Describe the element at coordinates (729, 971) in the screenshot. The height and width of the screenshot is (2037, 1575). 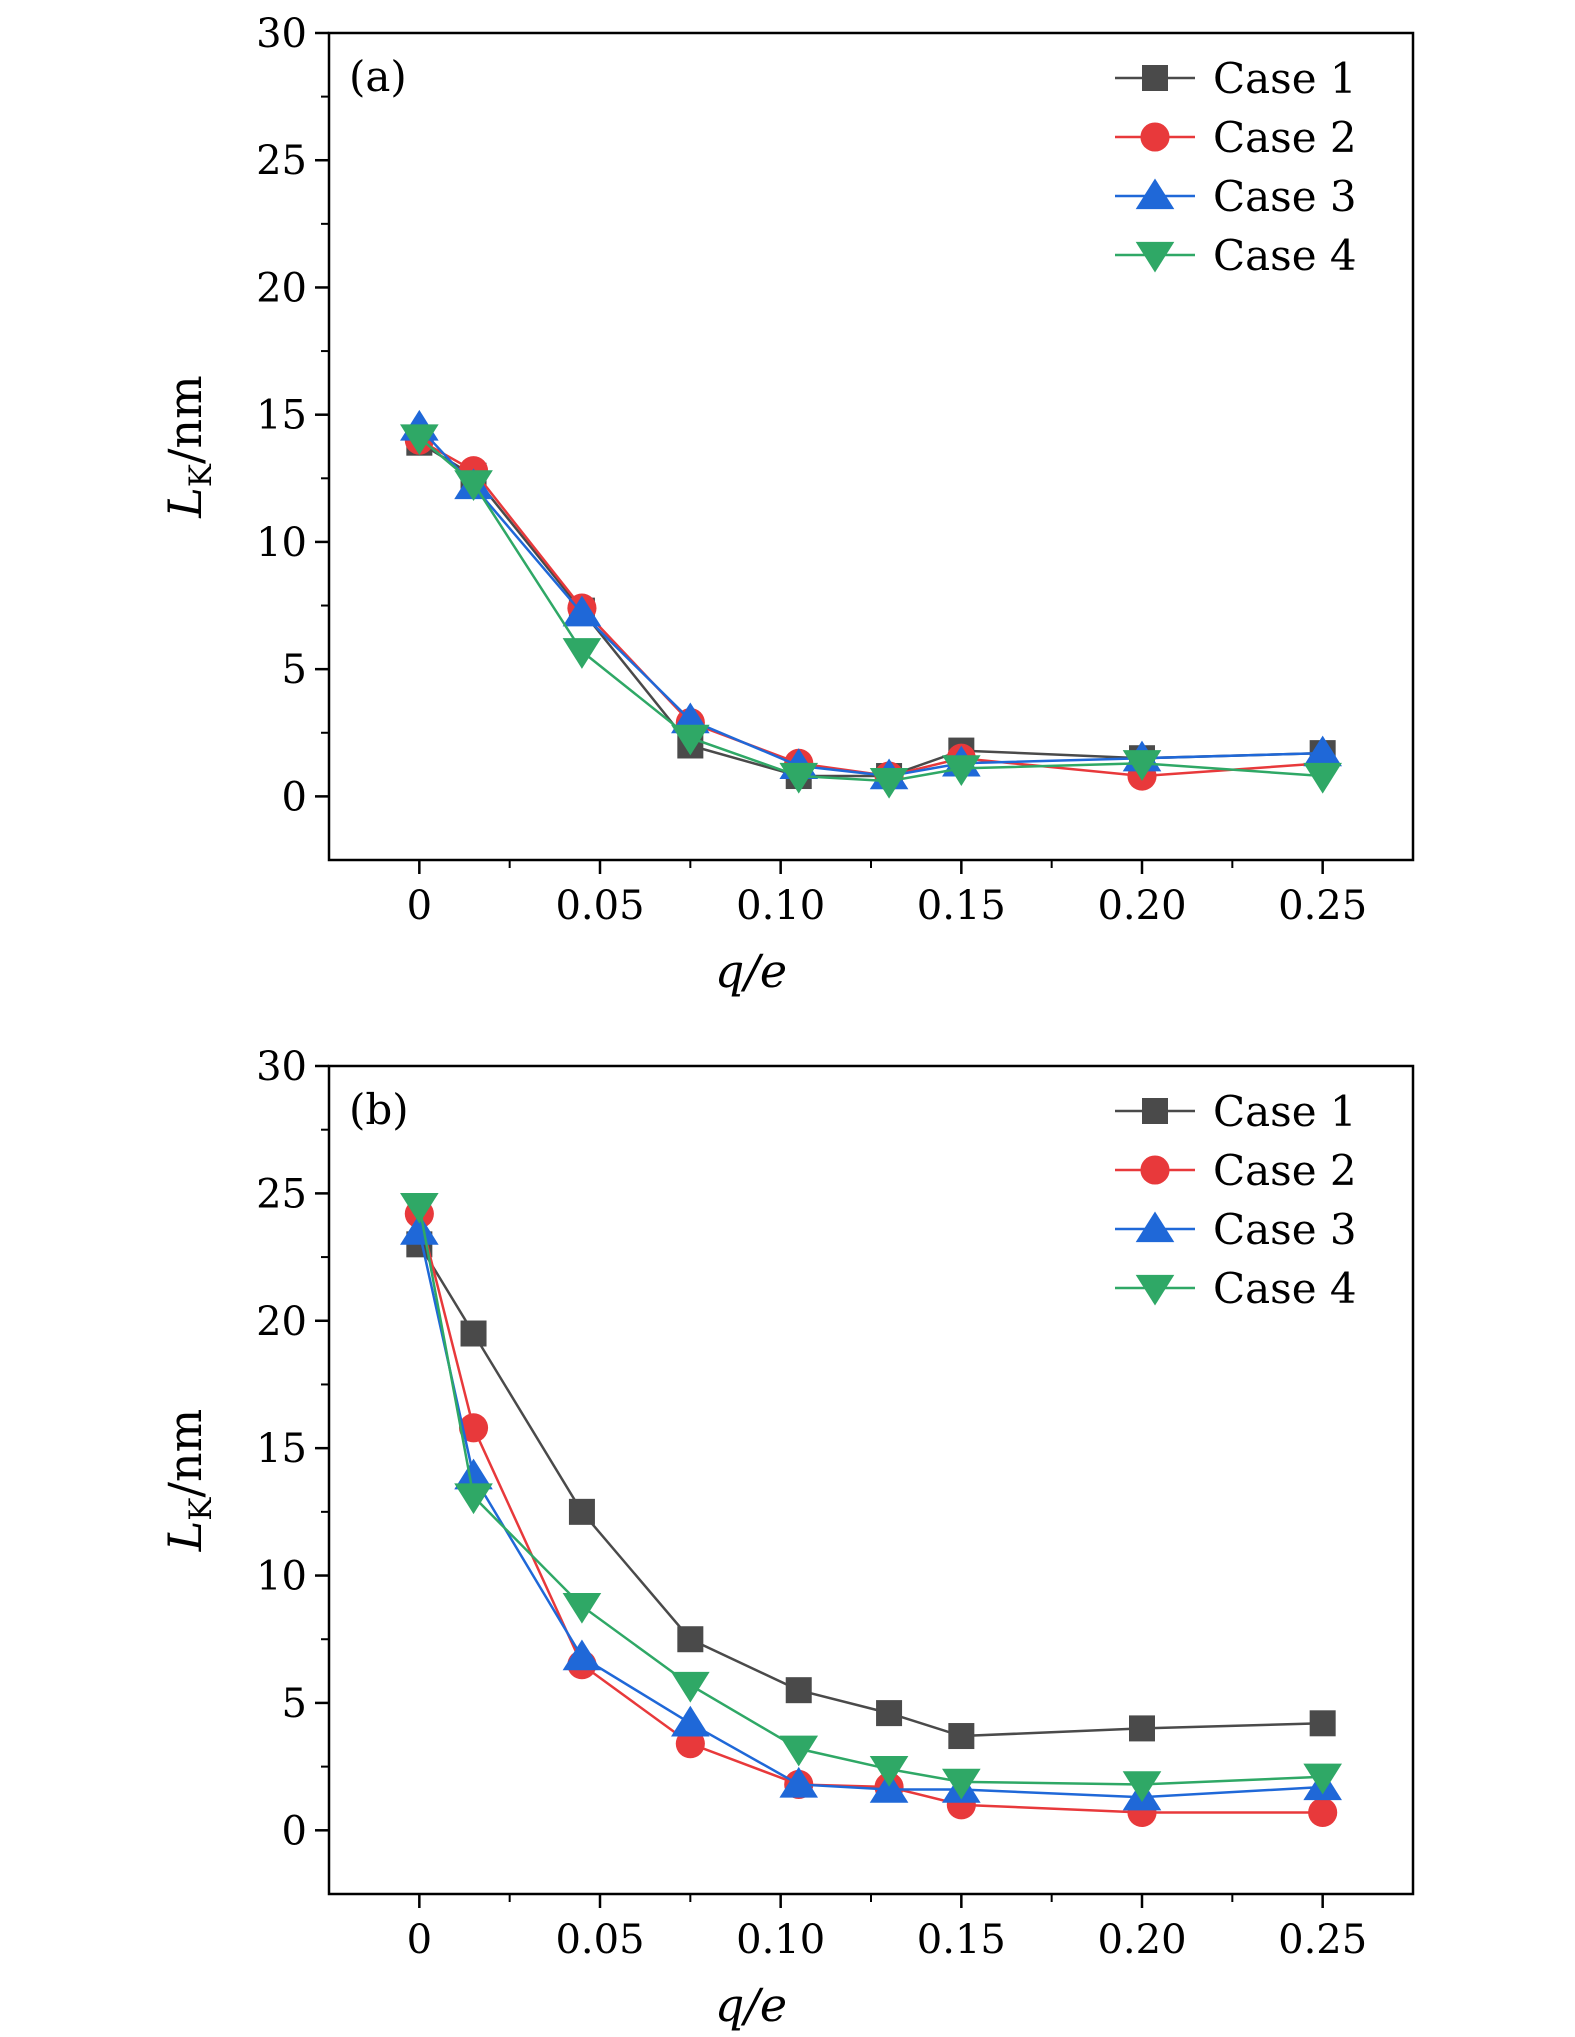
I see `x-axis-title-q-a: q` at that location.